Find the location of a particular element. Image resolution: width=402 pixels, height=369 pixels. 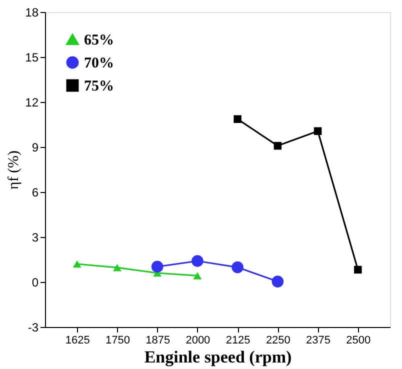

y-tick-label: 0 is located at coordinates (35, 283).